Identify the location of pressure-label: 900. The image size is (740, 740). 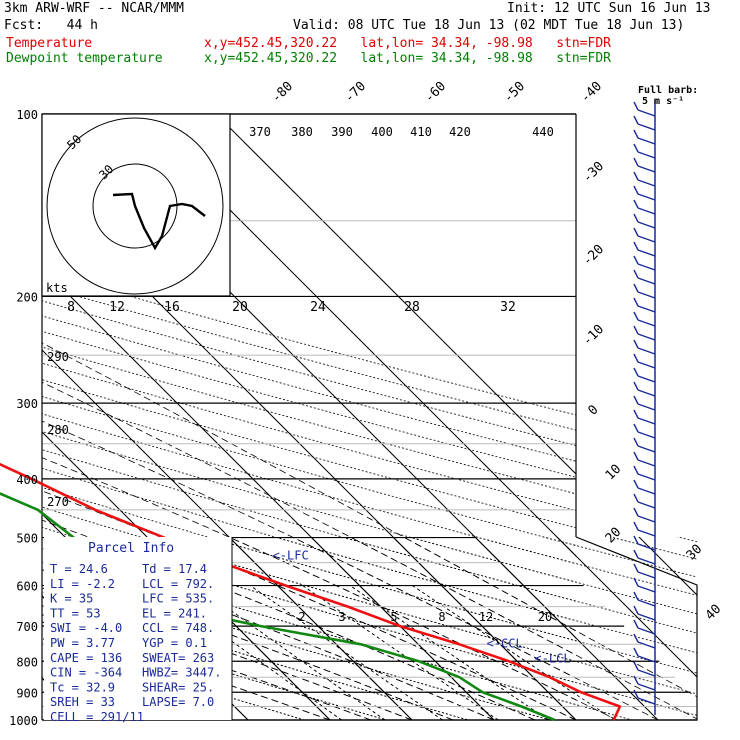
(27, 693).